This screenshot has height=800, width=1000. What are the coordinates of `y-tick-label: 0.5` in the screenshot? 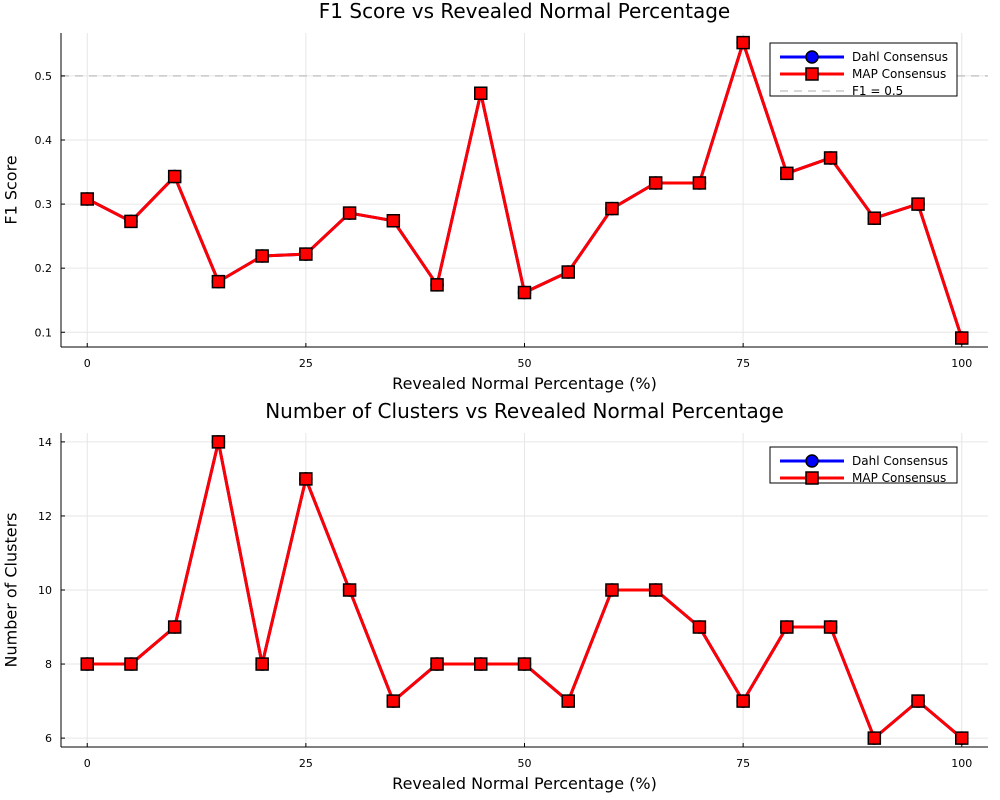 It's located at (44, 76).